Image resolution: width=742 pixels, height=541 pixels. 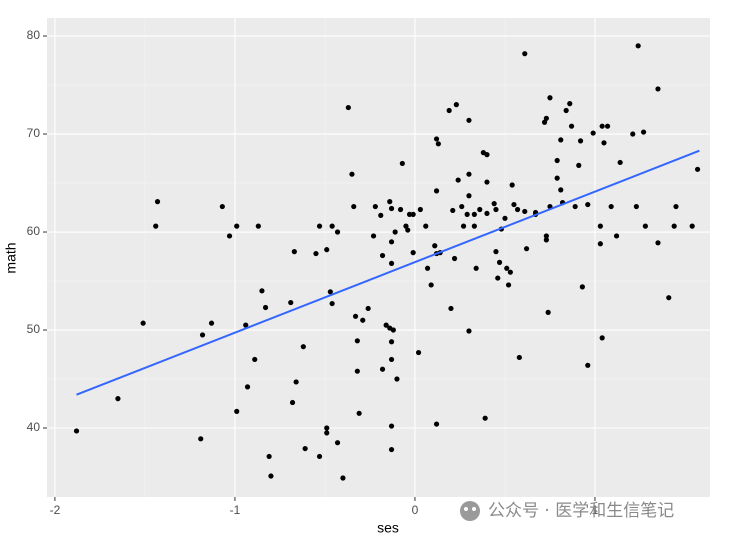 What do you see at coordinates (34, 231) in the screenshot?
I see `y-tick-label: 60` at bounding box center [34, 231].